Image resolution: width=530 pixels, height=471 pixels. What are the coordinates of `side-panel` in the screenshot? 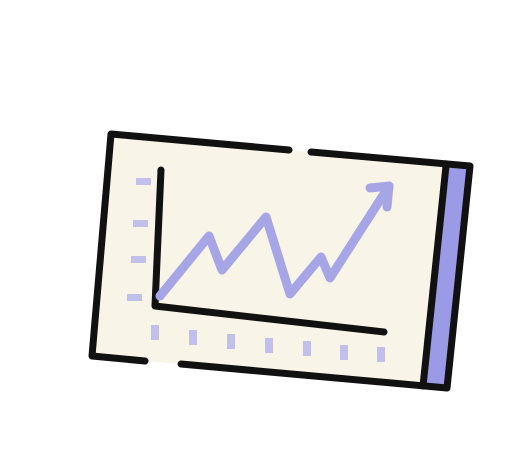 It's located at (446, 277).